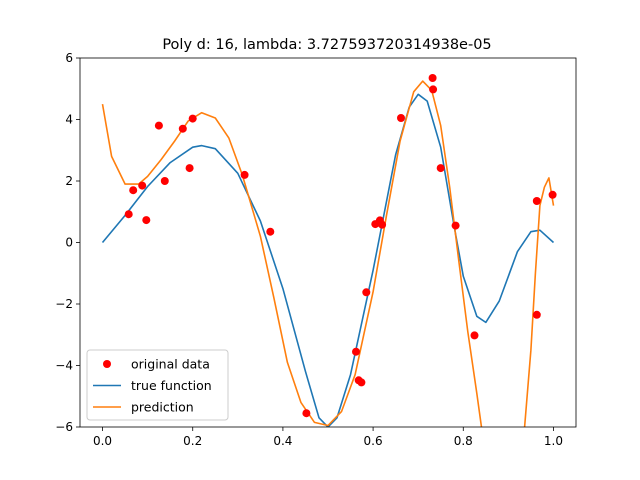 This screenshot has width=640, height=480. Describe the element at coordinates (553, 441) in the screenshot. I see `x-tick-label: 1.0` at that location.